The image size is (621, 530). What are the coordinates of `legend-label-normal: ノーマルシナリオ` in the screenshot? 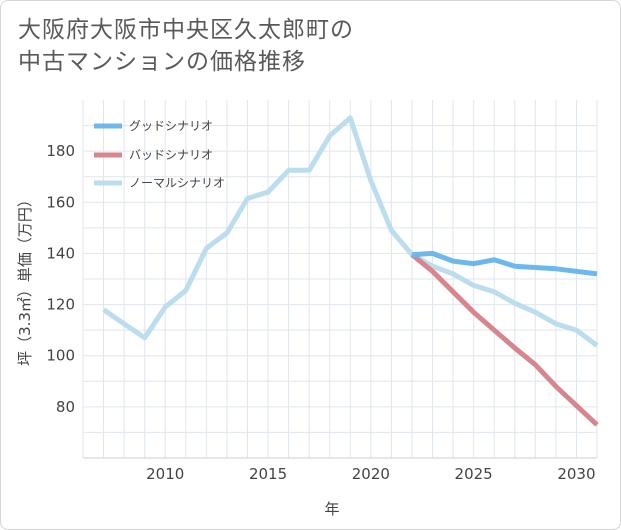 It's located at (177, 183).